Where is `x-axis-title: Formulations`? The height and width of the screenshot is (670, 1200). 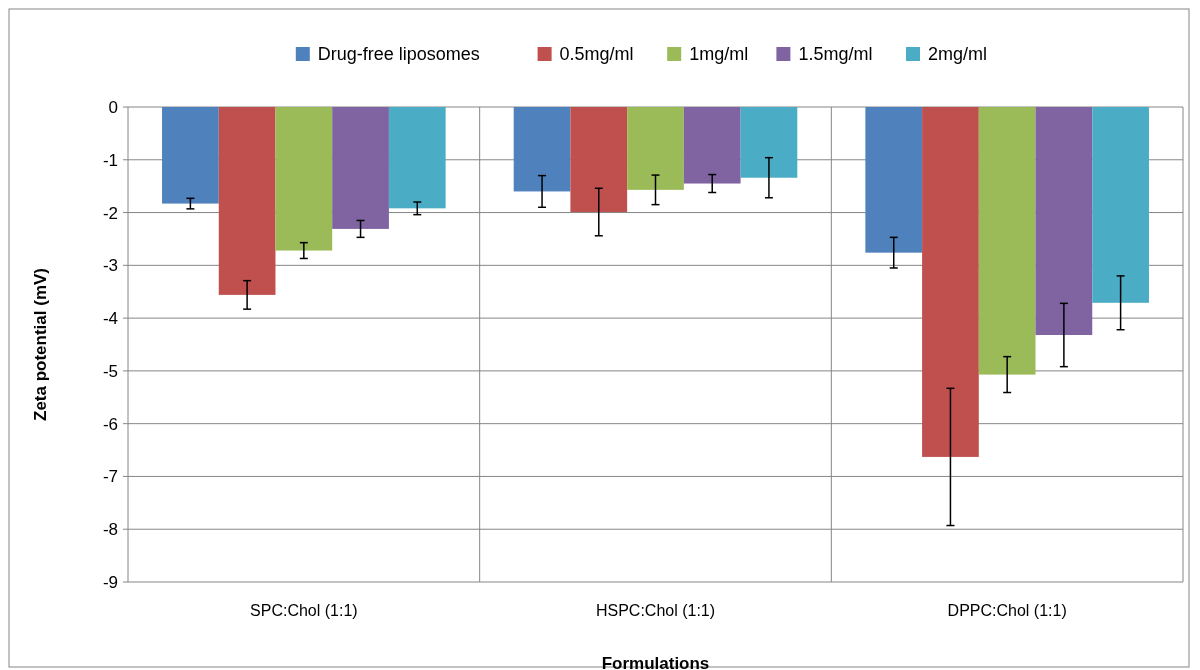 x-axis-title: Formulations is located at coordinates (655, 662).